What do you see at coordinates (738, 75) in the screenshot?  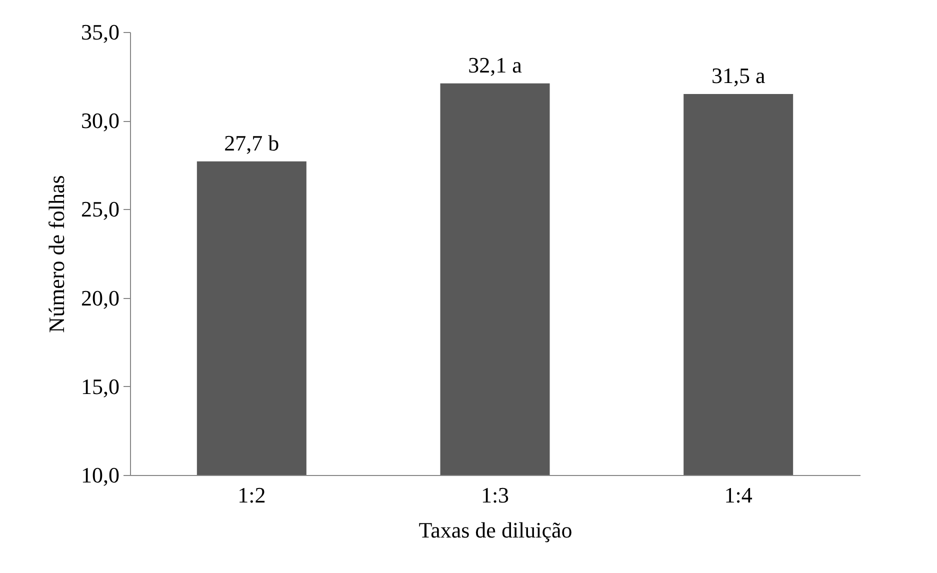 I see `data-label: 31,5 a` at bounding box center [738, 75].